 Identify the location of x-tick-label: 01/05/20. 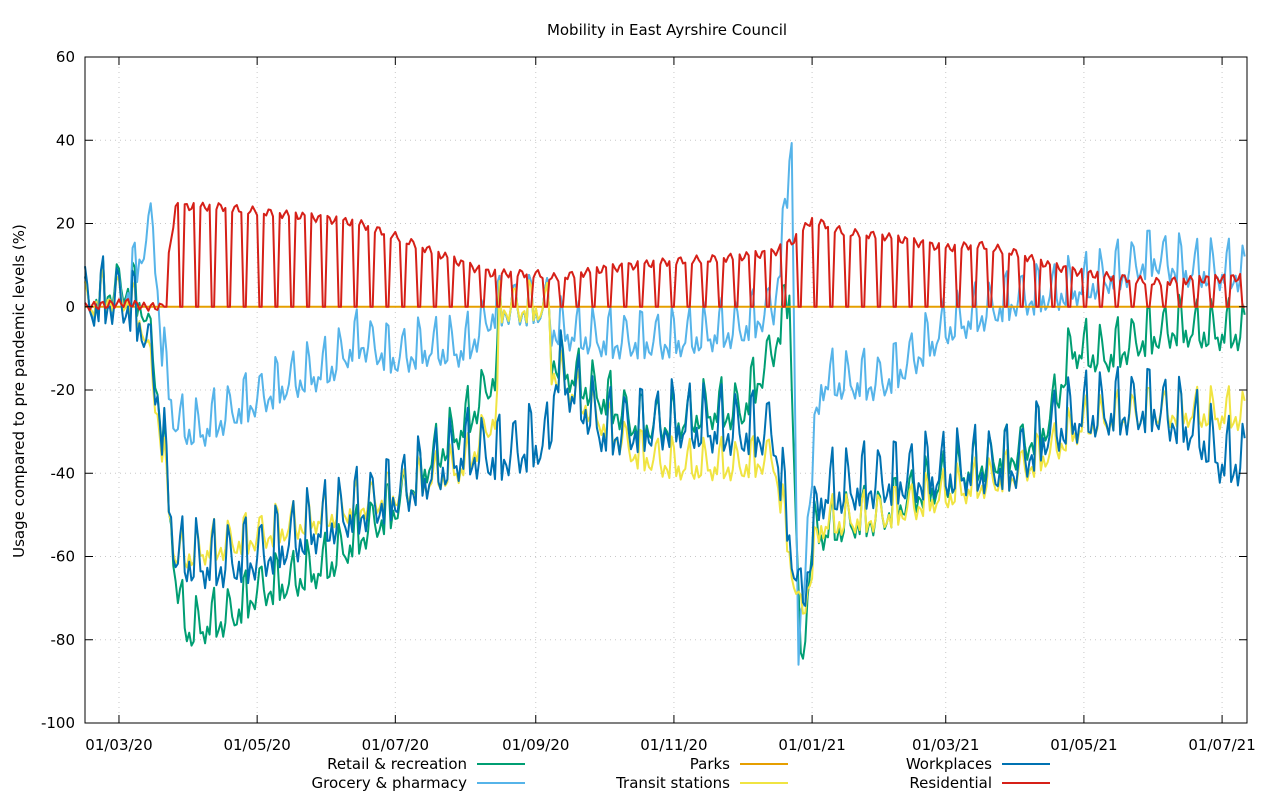
(256, 745).